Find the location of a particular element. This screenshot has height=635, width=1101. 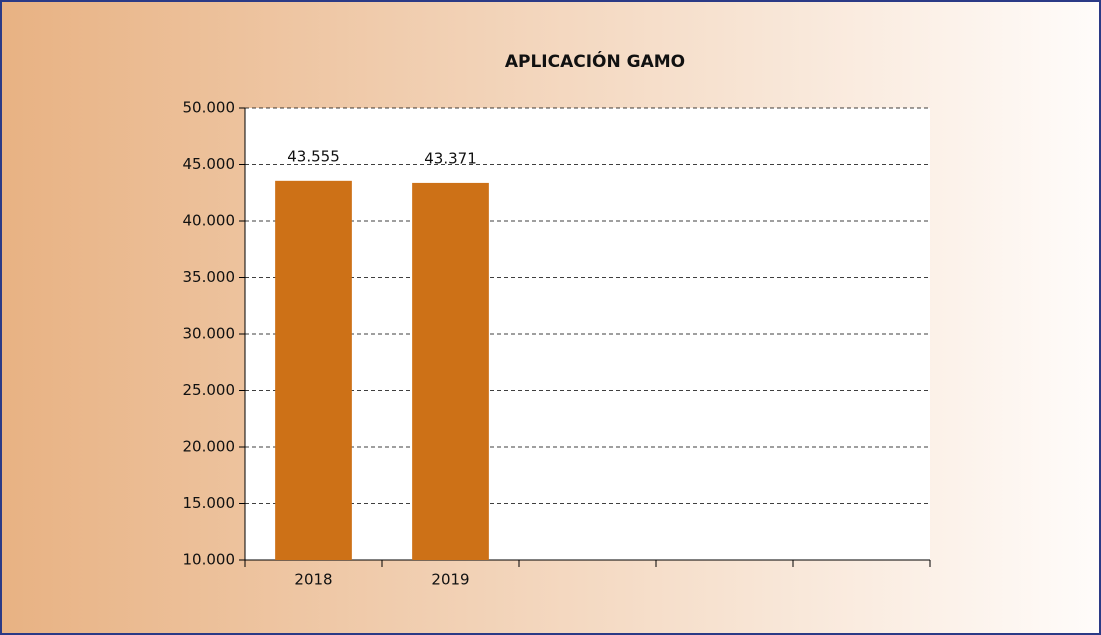

y-tick-label: 20.000 is located at coordinates (209, 447).